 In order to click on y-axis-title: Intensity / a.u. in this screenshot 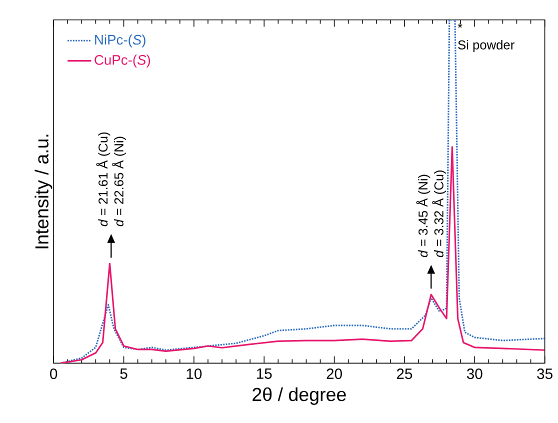, I will do `click(43, 191)`.